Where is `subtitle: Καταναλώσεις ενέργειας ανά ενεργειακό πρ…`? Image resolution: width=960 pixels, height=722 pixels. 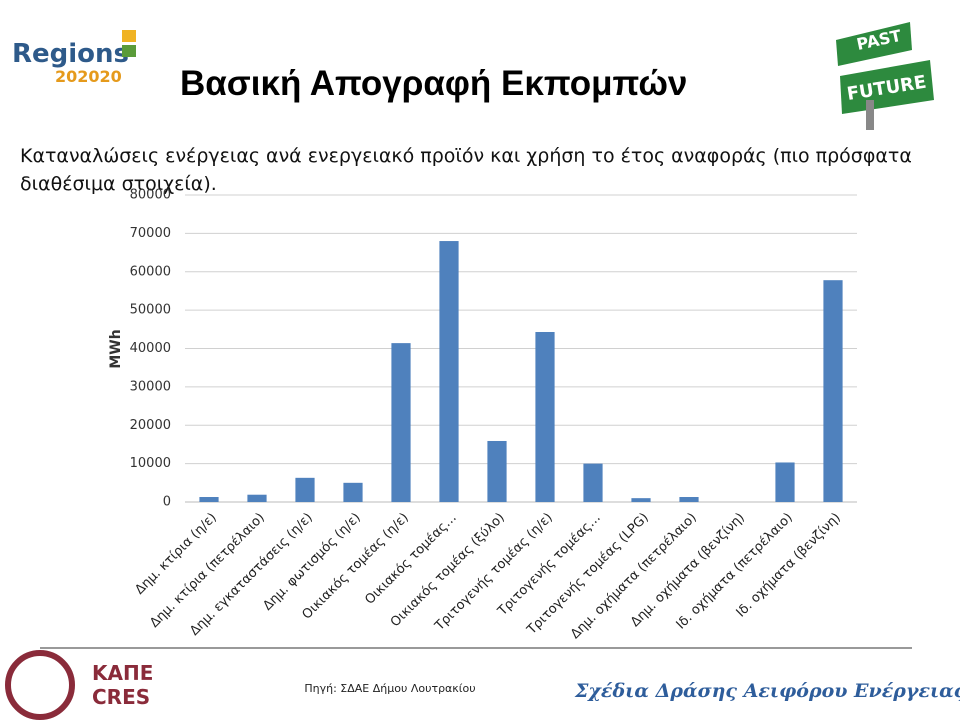
subtitle: Καταναλώσεις ενέργειας ανά ενεργειακό πρ… is located at coordinates (466, 156).